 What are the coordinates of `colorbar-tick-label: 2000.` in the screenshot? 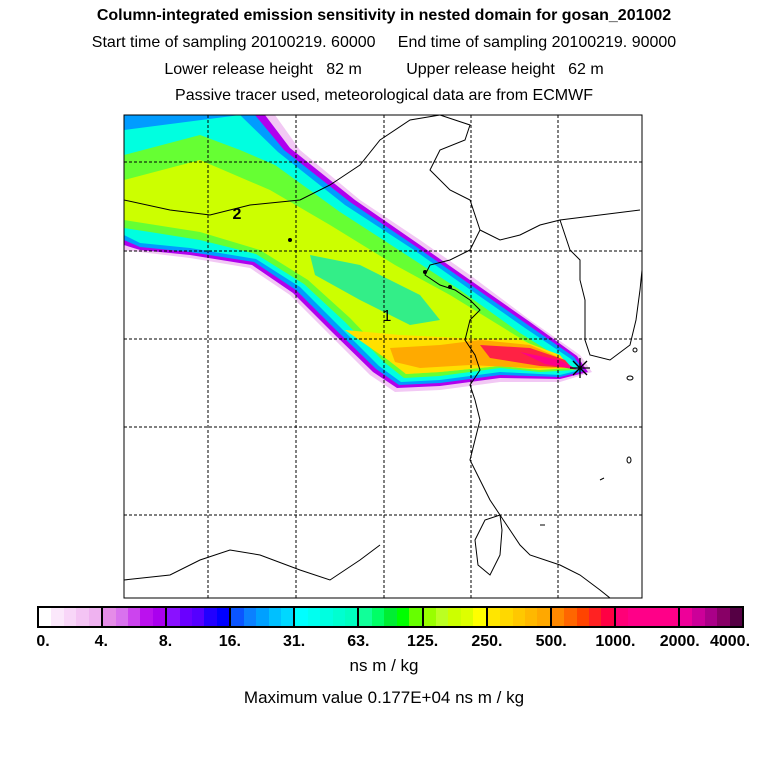 It's located at (679, 641).